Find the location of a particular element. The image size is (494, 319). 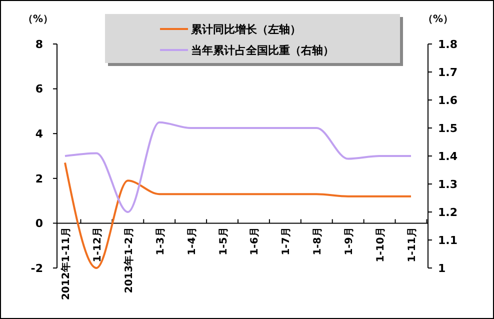

y2-tick-label: 1 is located at coordinates (442, 268).